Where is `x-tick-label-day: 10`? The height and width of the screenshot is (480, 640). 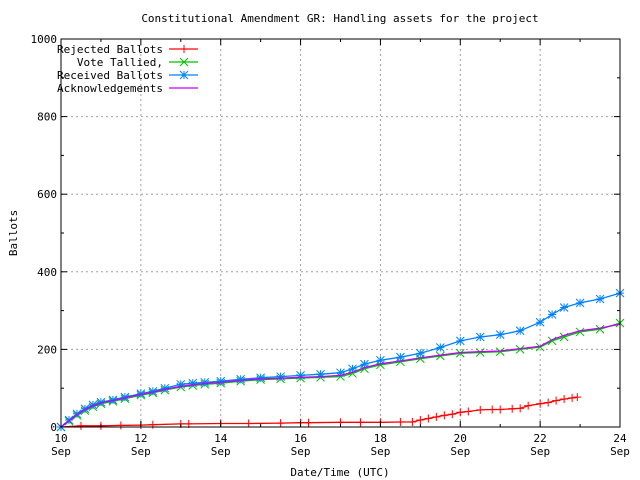
x-tick-label-day: 10 is located at coordinates (60, 438).